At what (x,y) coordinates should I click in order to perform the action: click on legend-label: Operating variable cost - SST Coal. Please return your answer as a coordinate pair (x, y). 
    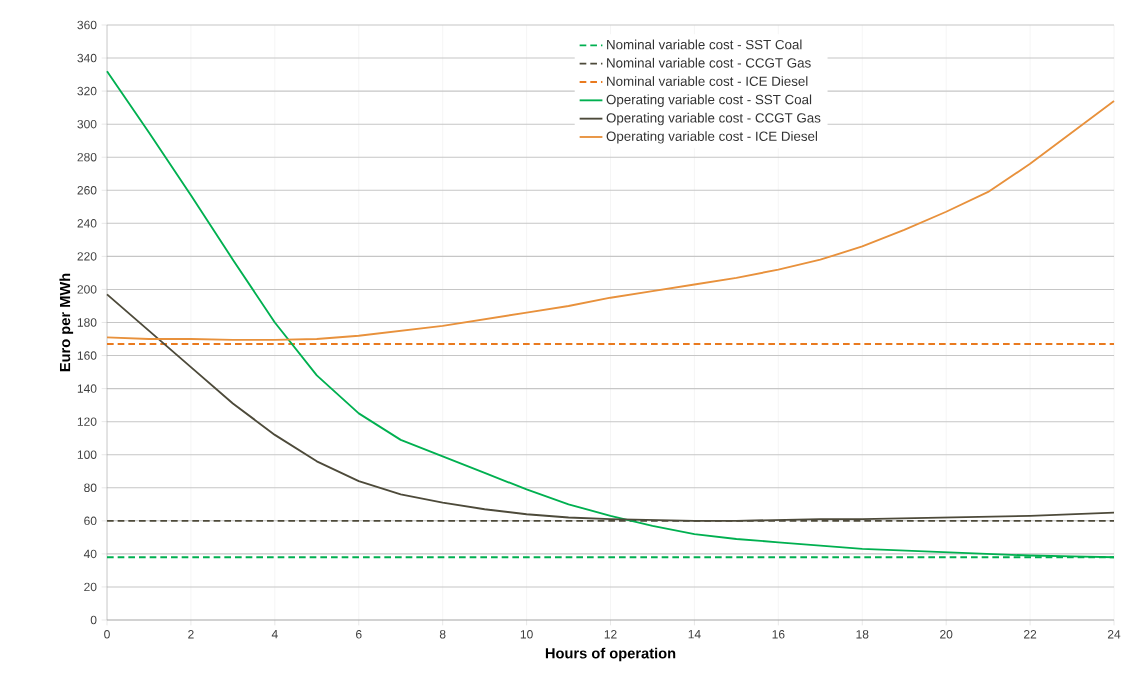
    Looking at the image, I should click on (709, 100).